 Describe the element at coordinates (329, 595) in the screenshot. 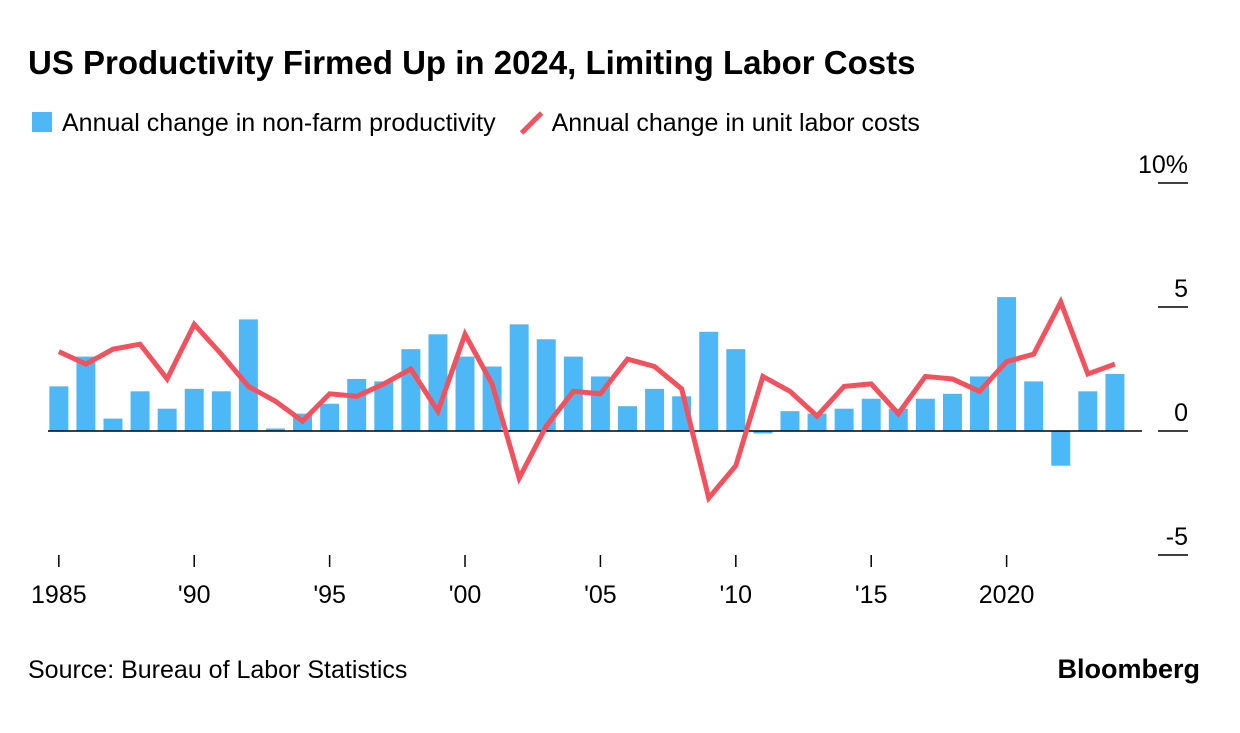

I see `x-tick-label: '95` at that location.